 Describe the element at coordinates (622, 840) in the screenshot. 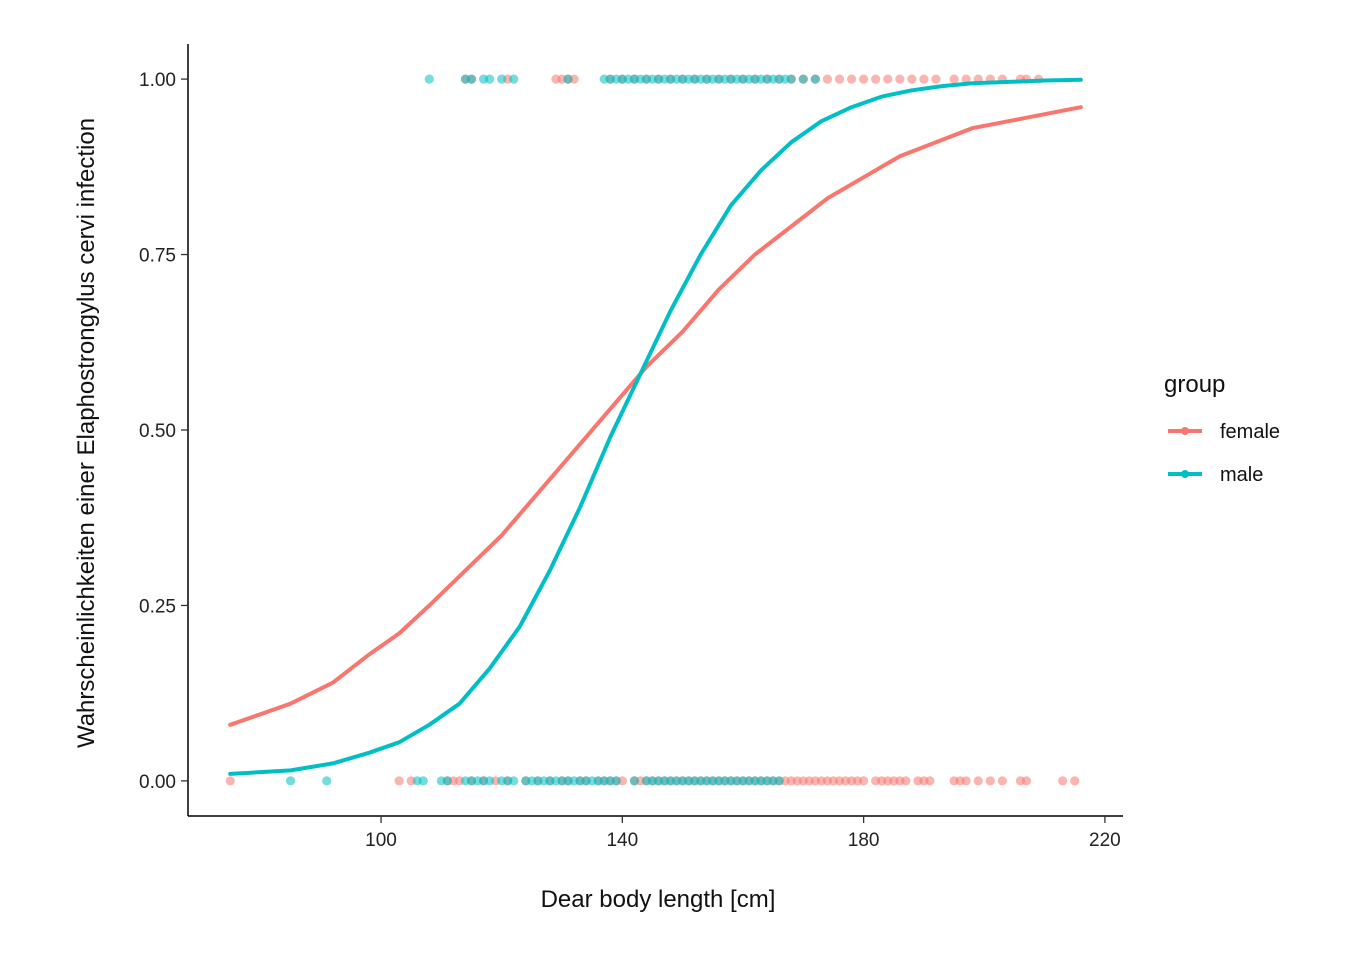

I see `x-tick-label: 140` at that location.